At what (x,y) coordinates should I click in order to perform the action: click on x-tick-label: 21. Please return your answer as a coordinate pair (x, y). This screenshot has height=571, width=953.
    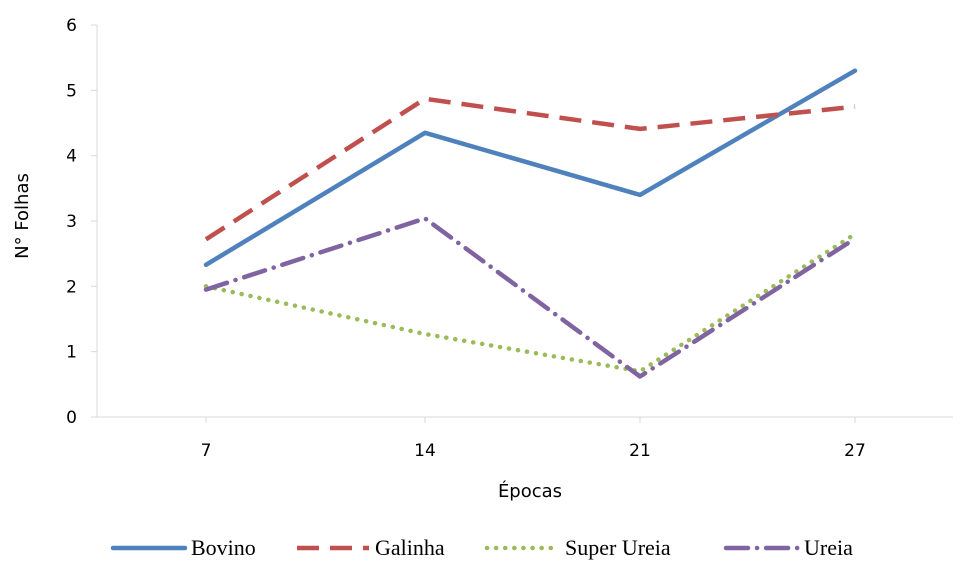
    Looking at the image, I should click on (640, 451).